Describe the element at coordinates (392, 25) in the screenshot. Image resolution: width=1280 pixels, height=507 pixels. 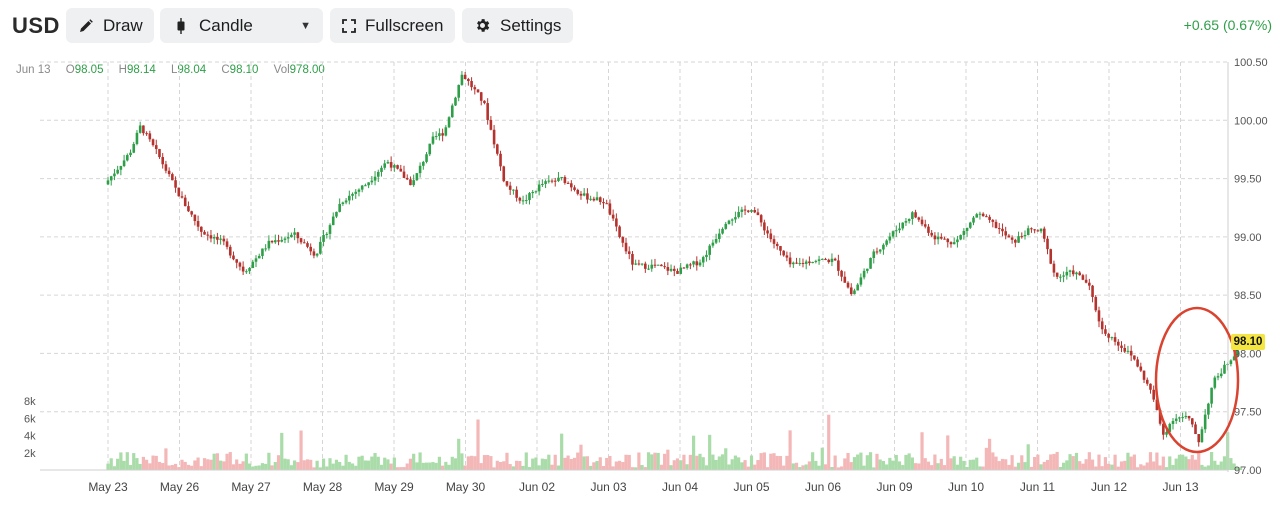
I see `fullscreen-button: Fullscreen` at that location.